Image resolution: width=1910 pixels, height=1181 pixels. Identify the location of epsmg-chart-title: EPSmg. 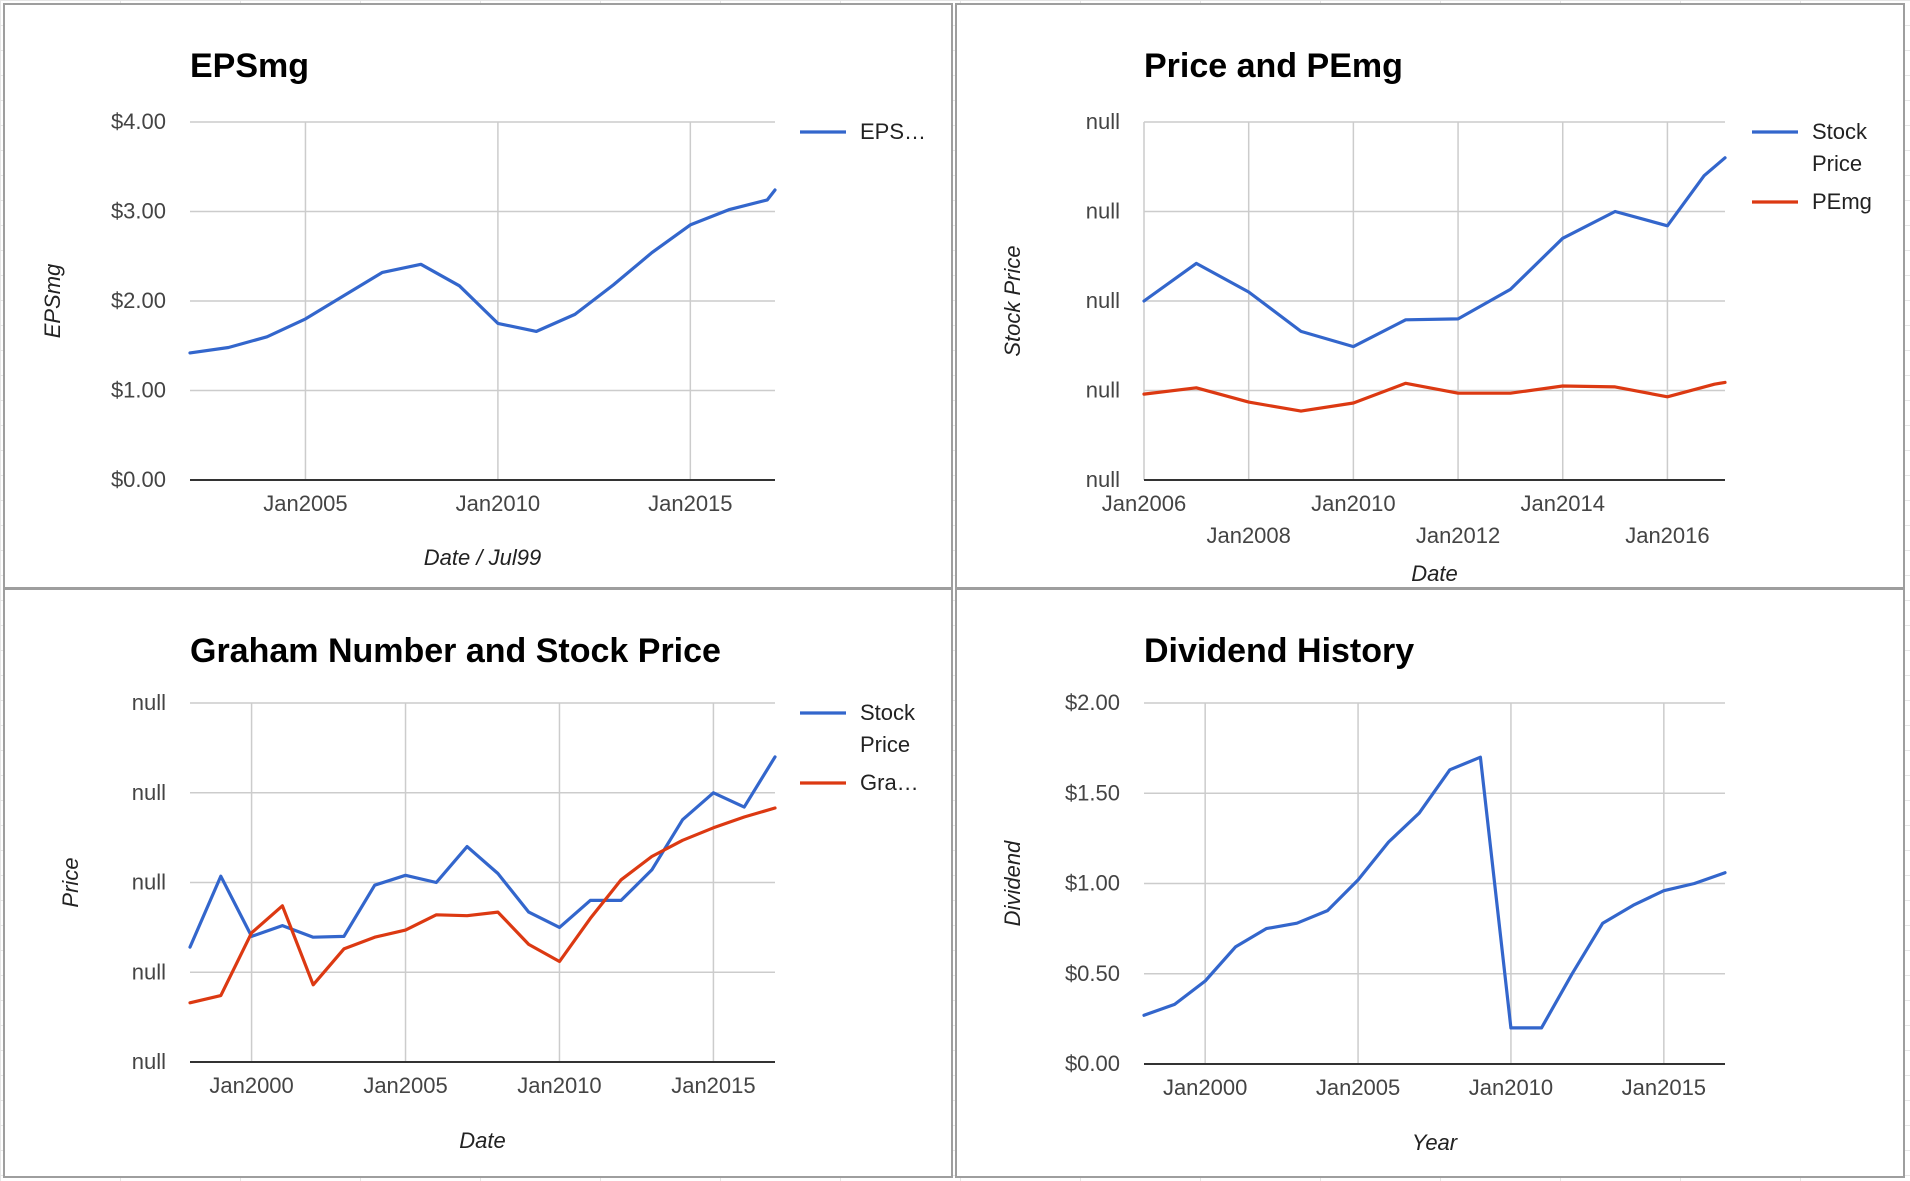
(249, 66).